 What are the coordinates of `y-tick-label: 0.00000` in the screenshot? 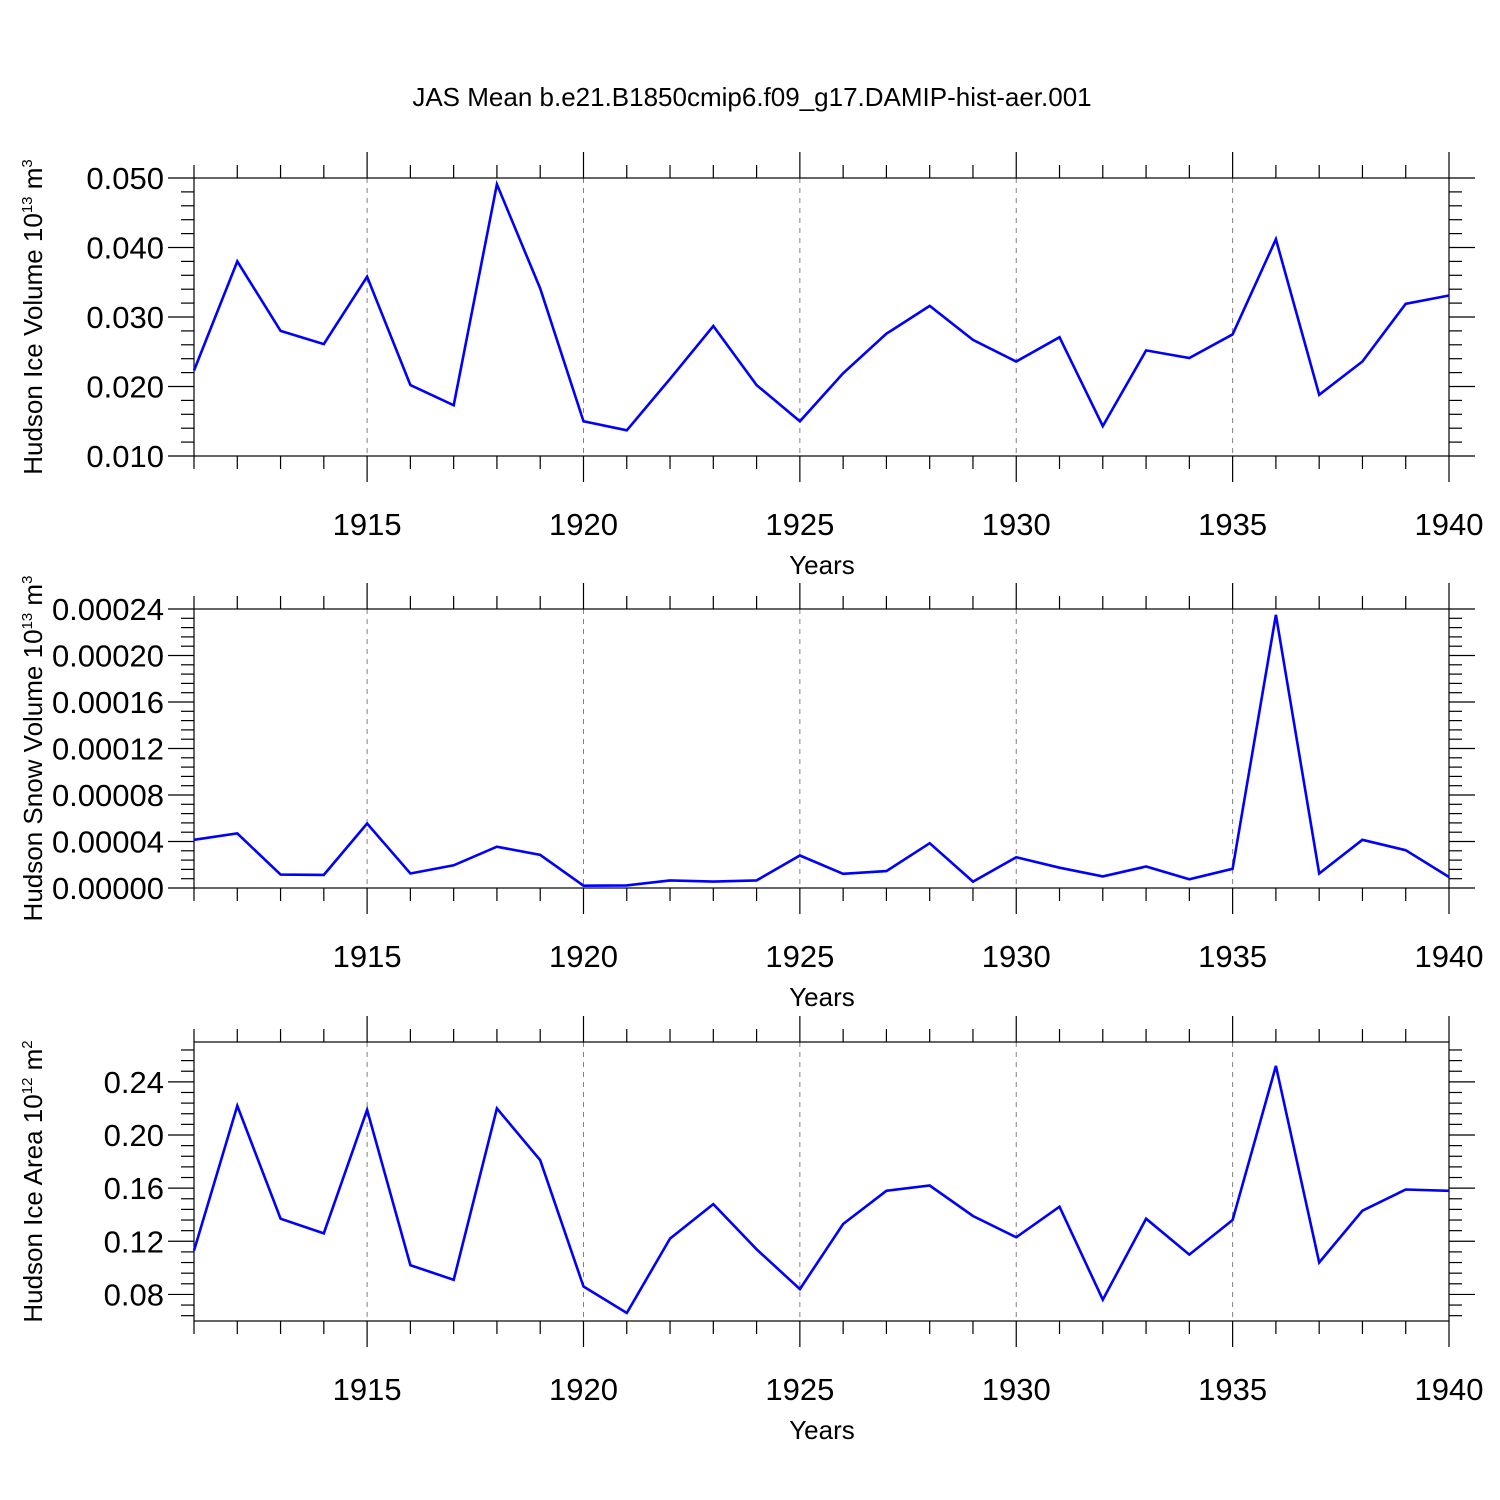 It's located at (108, 888).